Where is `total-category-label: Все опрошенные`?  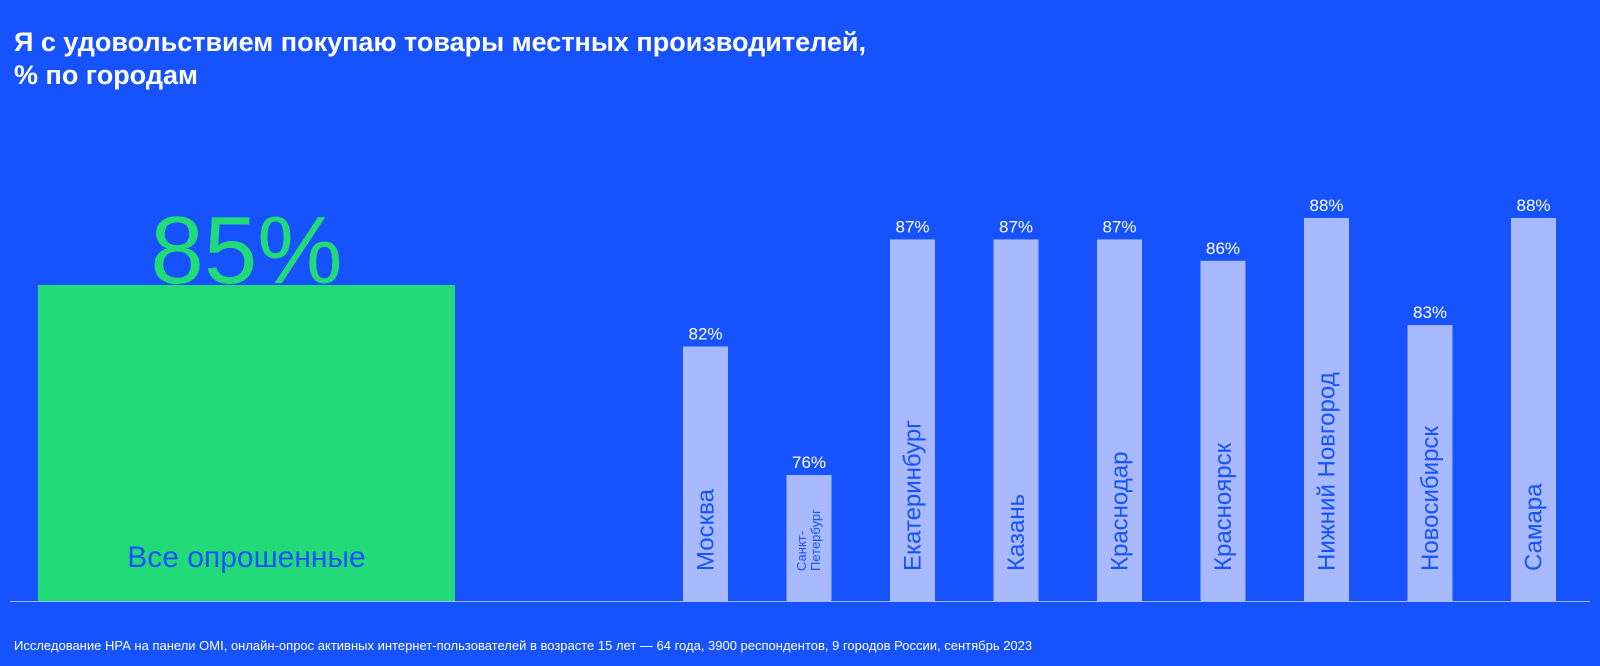 total-category-label: Все опрошенные is located at coordinates (246, 557).